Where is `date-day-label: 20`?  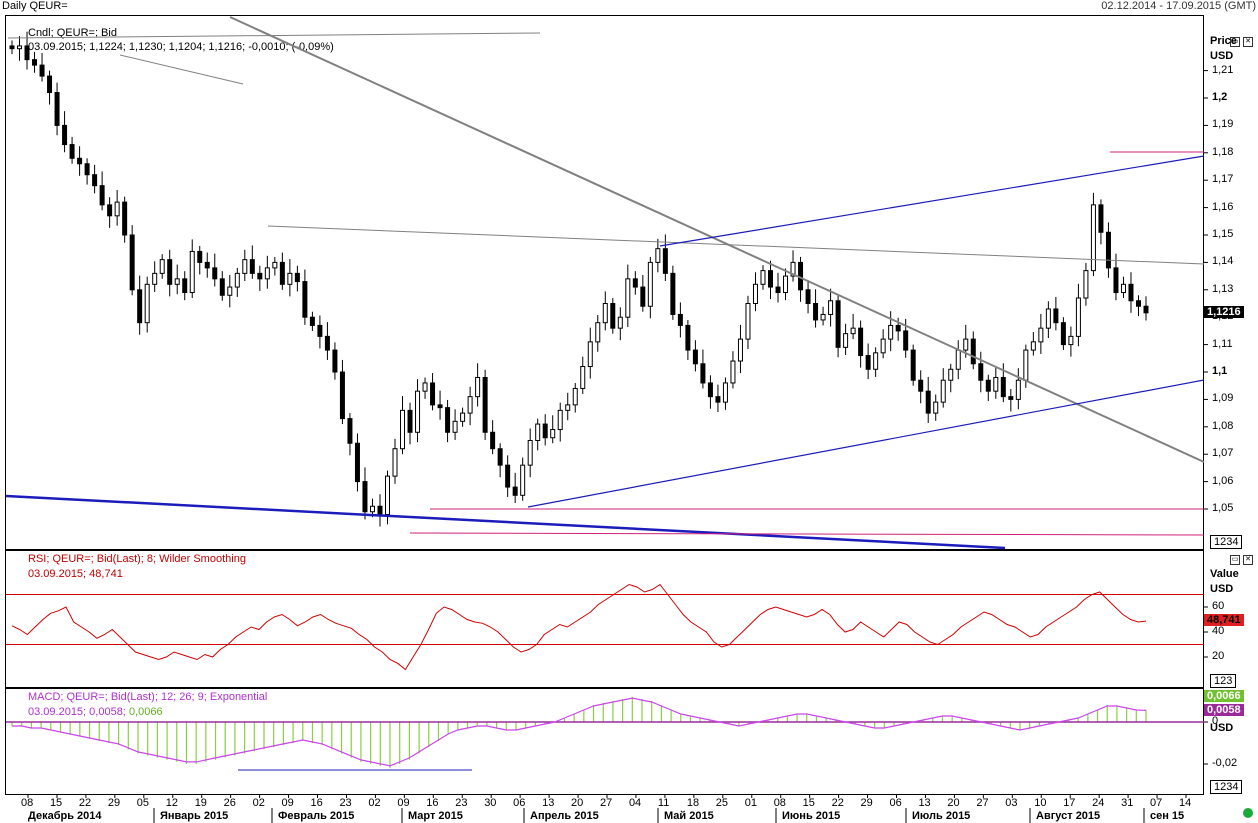
date-day-label: 20 is located at coordinates (953, 803).